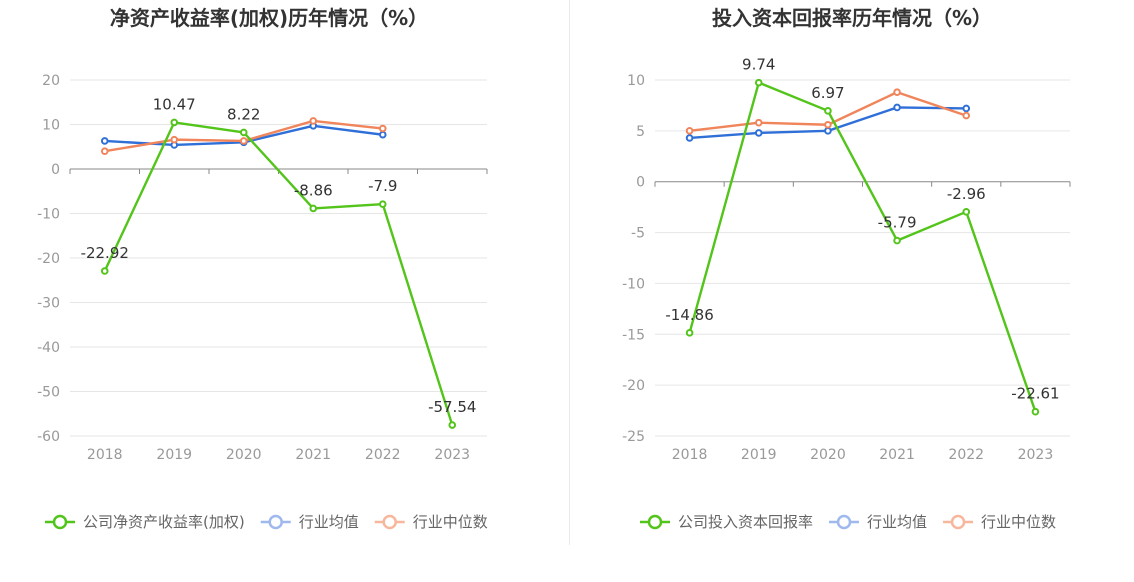  What do you see at coordinates (966, 194) in the screenshot?
I see `data-label: -2.96` at bounding box center [966, 194].